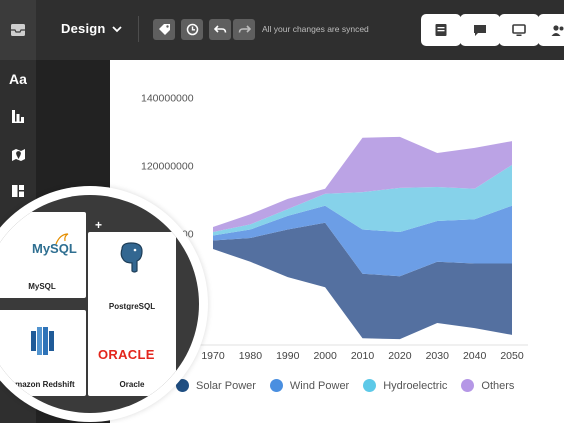  I want to click on x-tick-label: 1970, so click(213, 356).